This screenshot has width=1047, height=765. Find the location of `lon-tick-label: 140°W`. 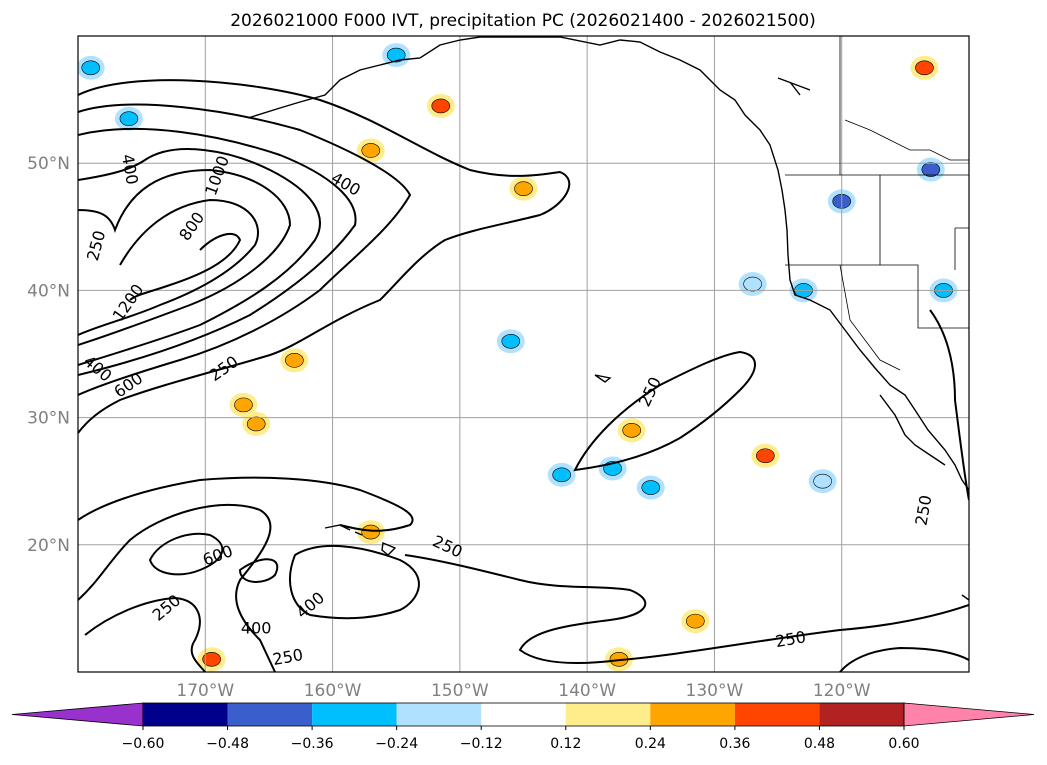

lon-tick-label: 140°W is located at coordinates (587, 691).